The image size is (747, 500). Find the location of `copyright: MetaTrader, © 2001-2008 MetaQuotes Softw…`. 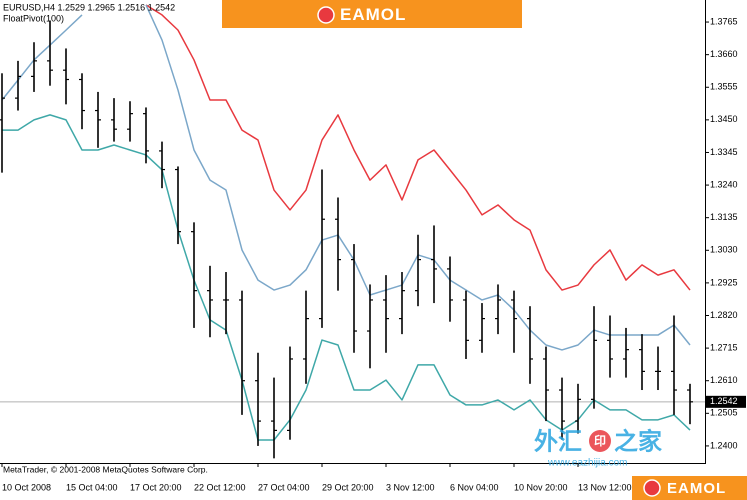

copyright: MetaTrader, © 2001-2008 MetaQuotes Softw… is located at coordinates (105, 469).